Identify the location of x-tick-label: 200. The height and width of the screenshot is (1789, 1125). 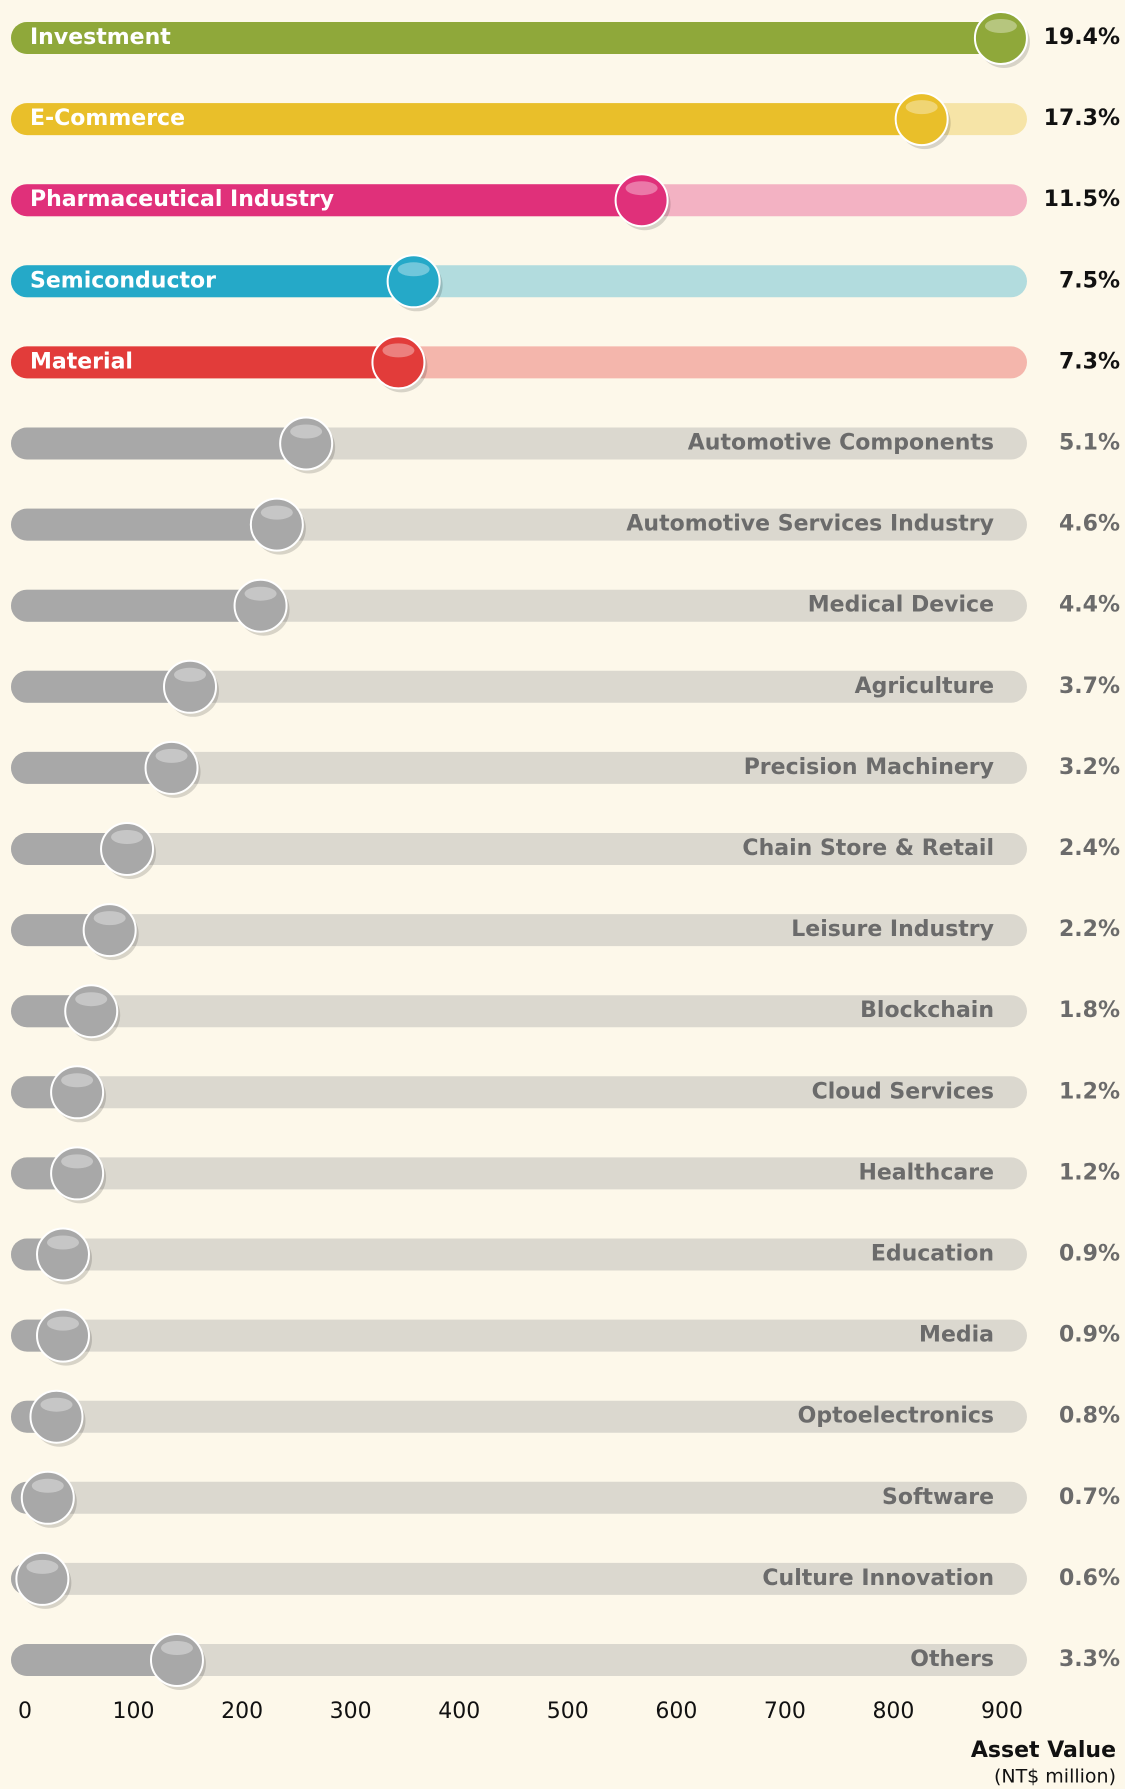
(242, 1711).